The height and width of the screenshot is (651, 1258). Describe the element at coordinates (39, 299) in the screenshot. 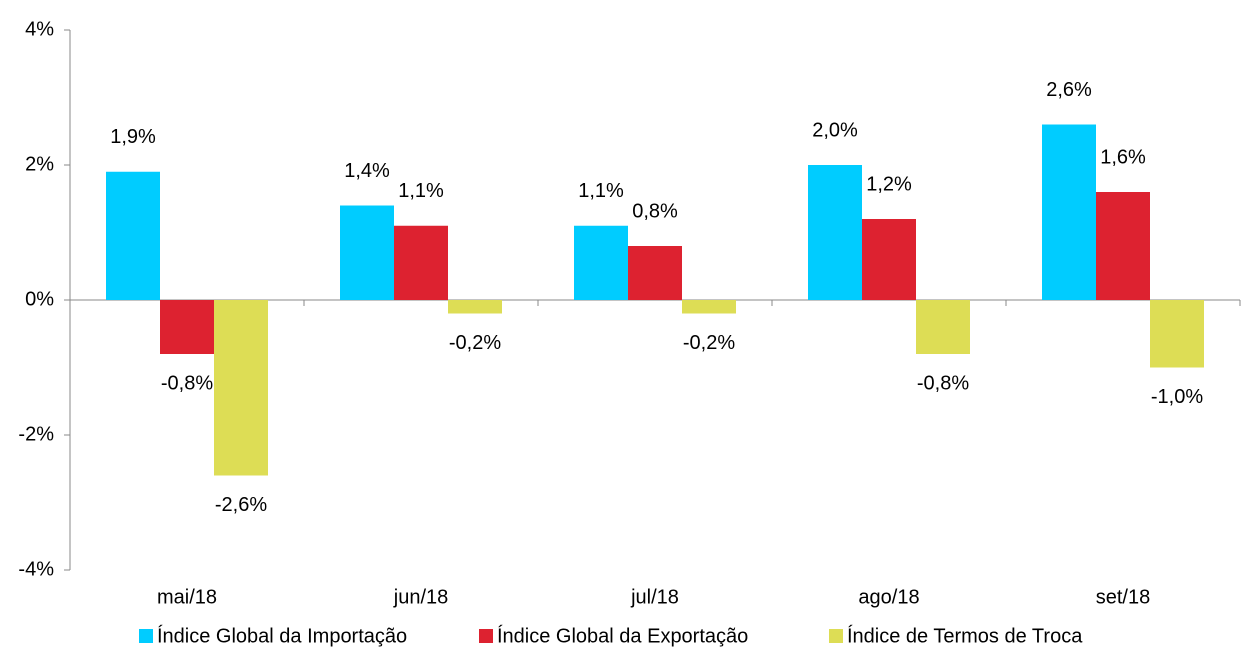

I see `y-tick-label: 0%` at that location.